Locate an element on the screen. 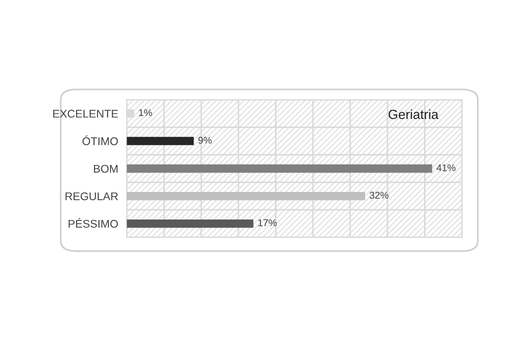 The height and width of the screenshot is (344, 528). text: Geriatria is located at coordinates (413, 114).